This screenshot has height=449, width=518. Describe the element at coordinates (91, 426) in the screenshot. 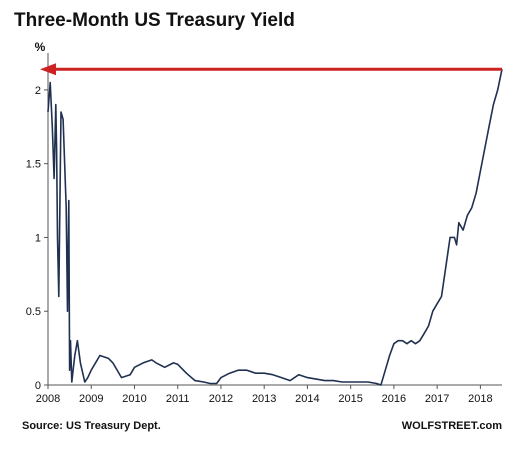

I see `source-note: Source: US Treasury Dept.` at that location.